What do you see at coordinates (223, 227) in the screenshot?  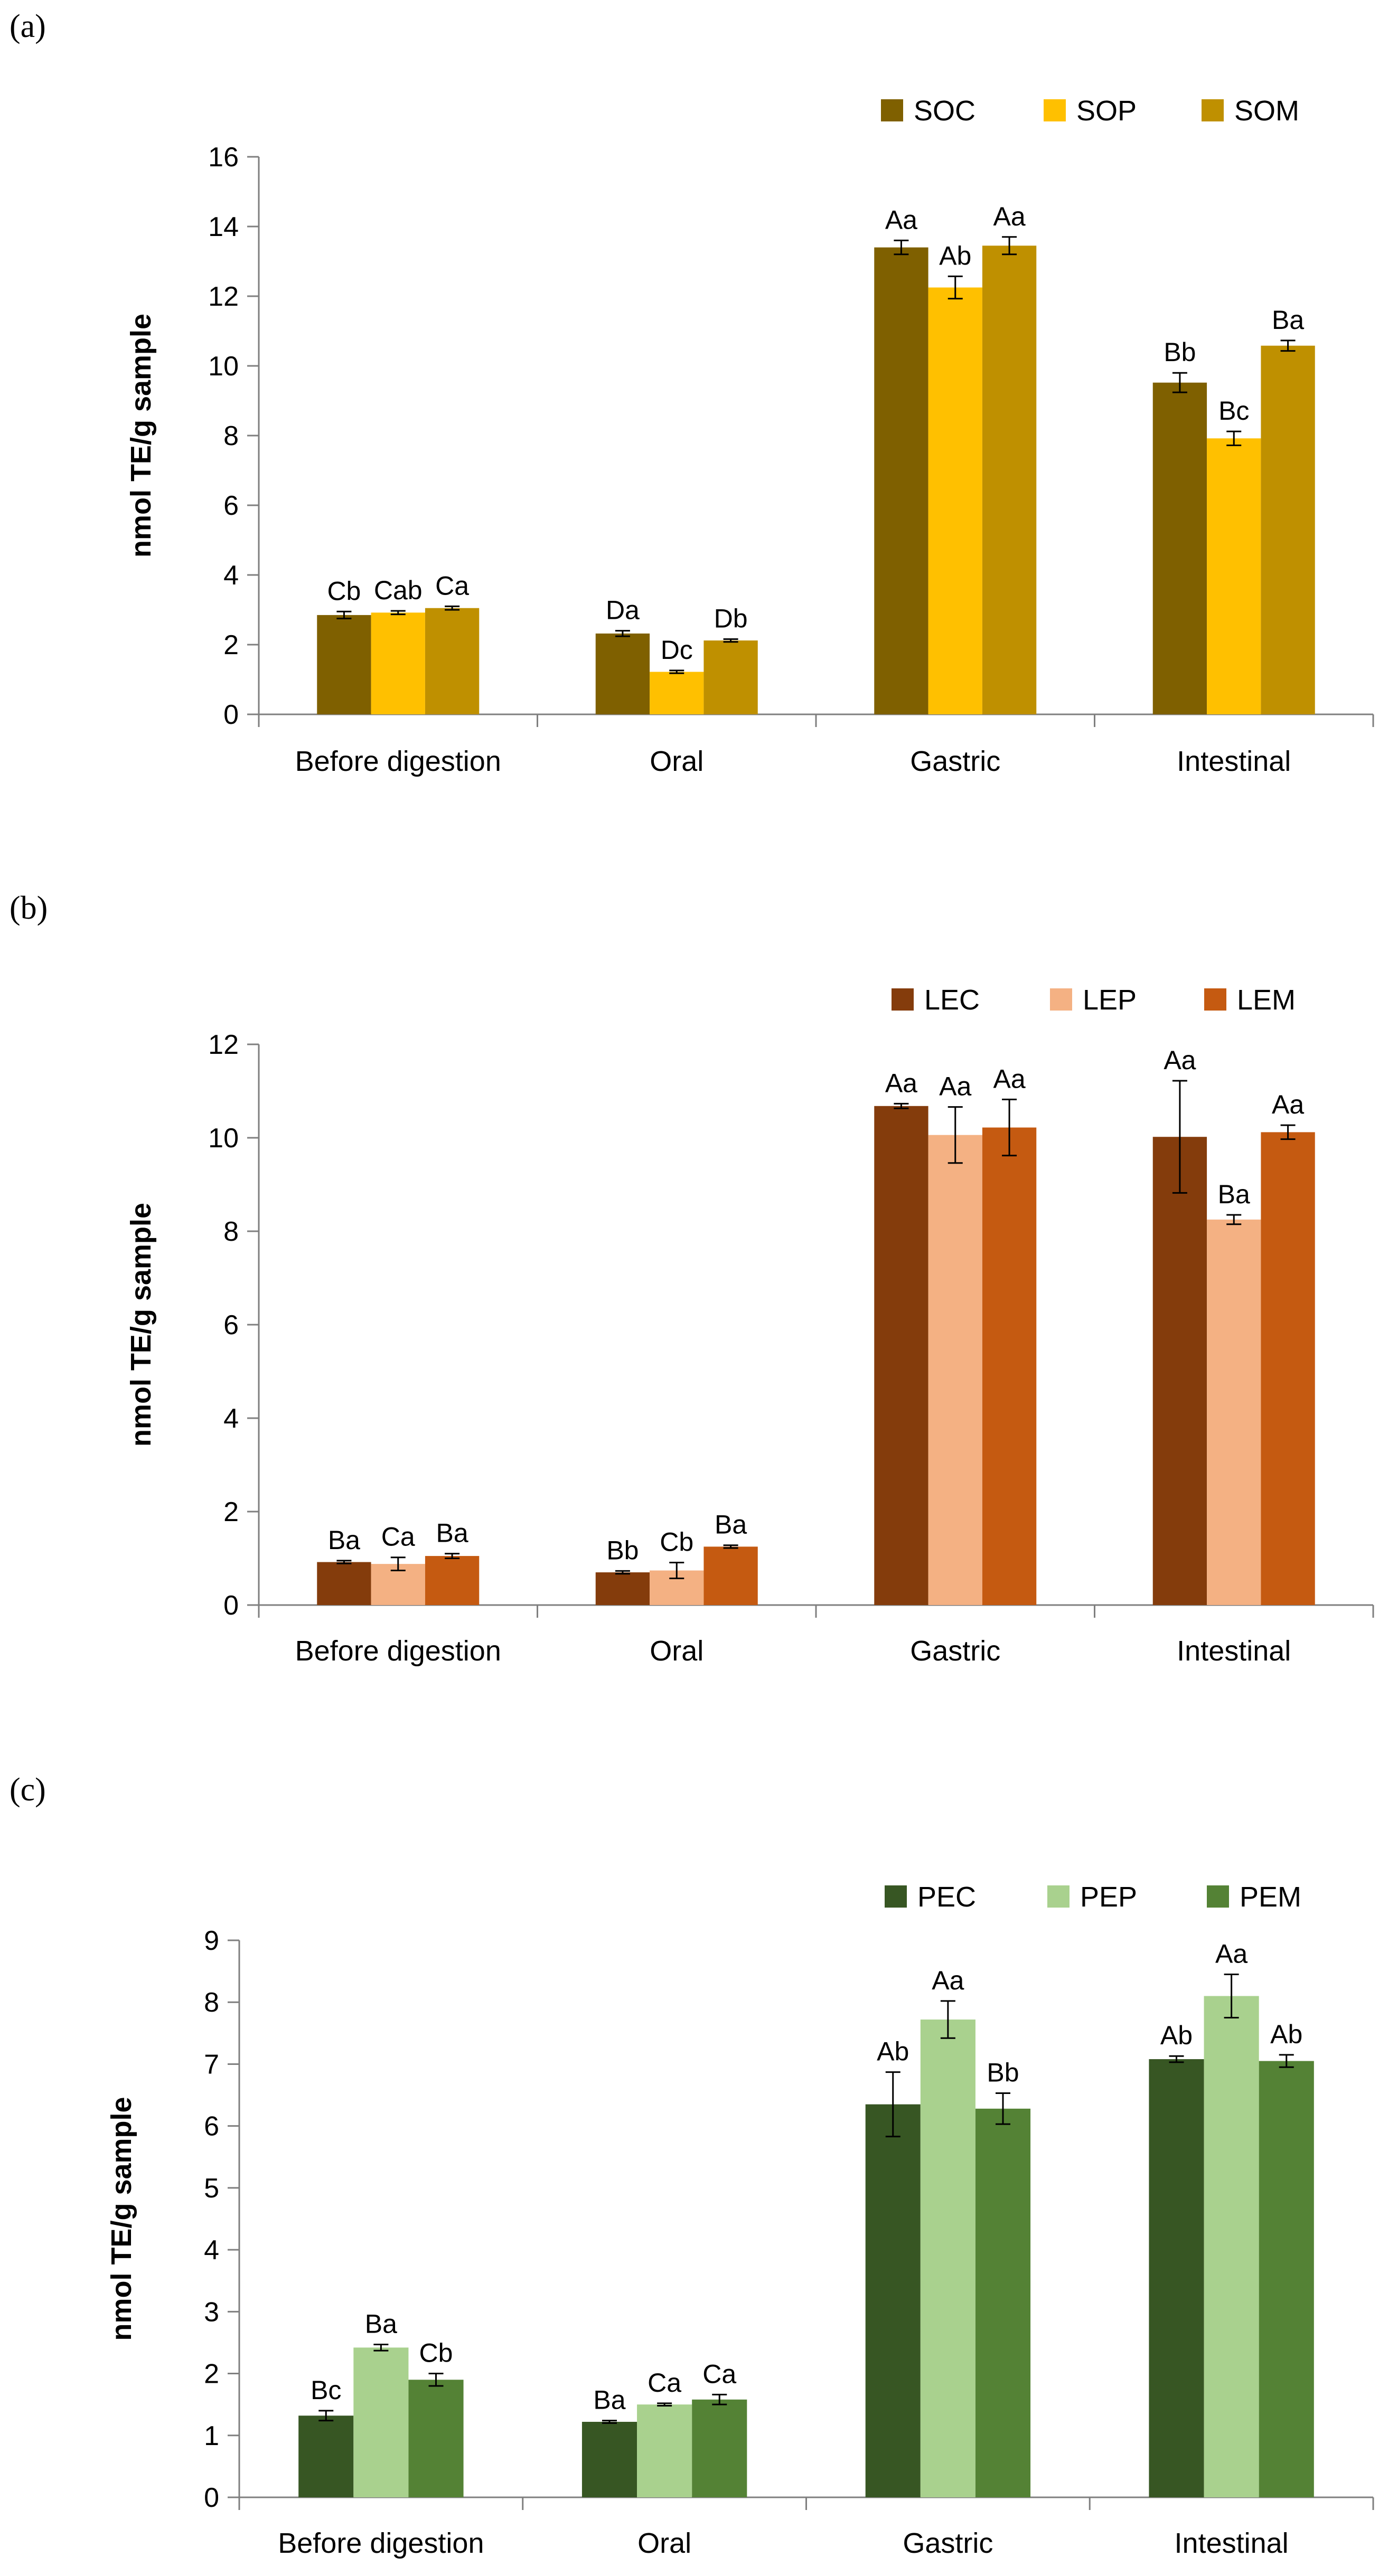 I see `y-tick-label: 14` at bounding box center [223, 227].